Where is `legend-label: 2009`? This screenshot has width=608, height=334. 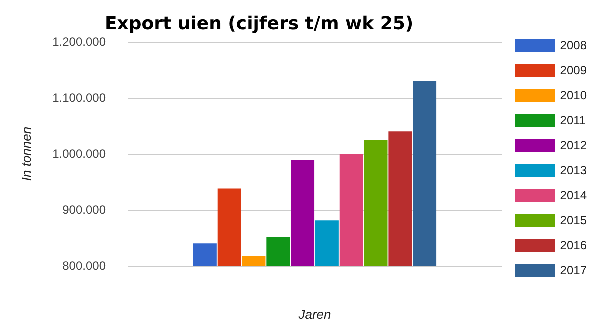 legend-label: 2009 is located at coordinates (574, 71).